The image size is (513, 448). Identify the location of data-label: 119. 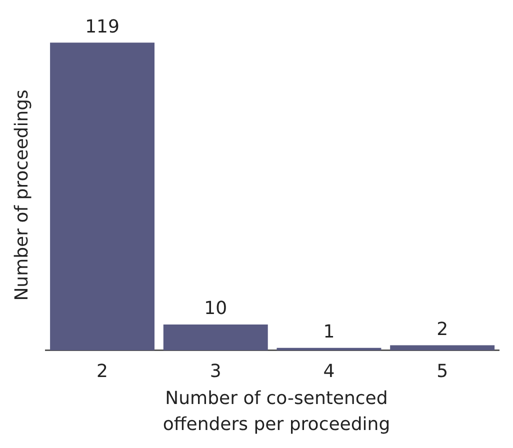
(102, 27).